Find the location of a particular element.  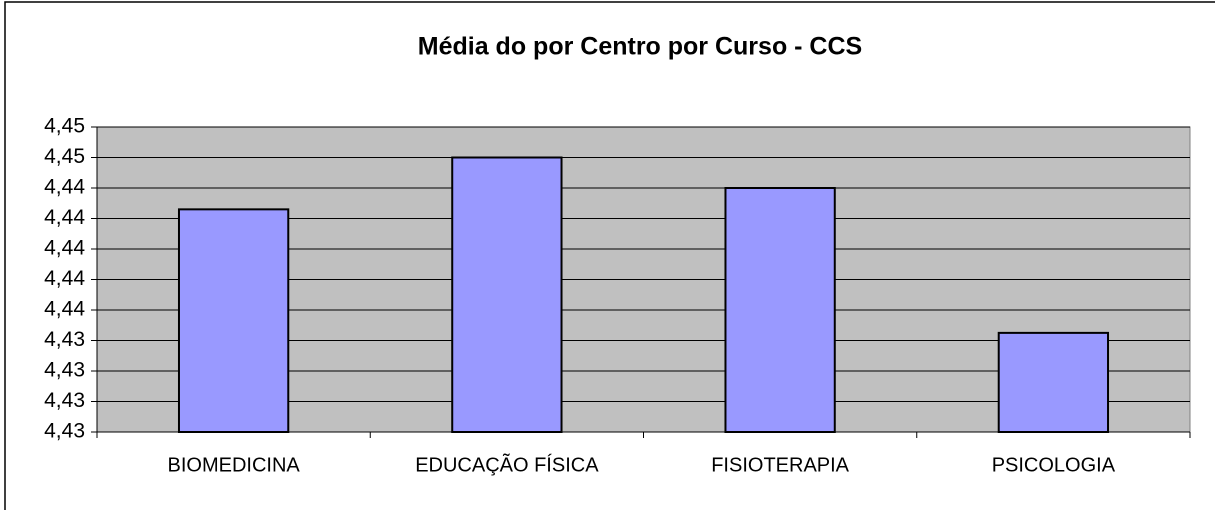

chart-title: Média do por Centro por Curso - CCS is located at coordinates (640, 47).